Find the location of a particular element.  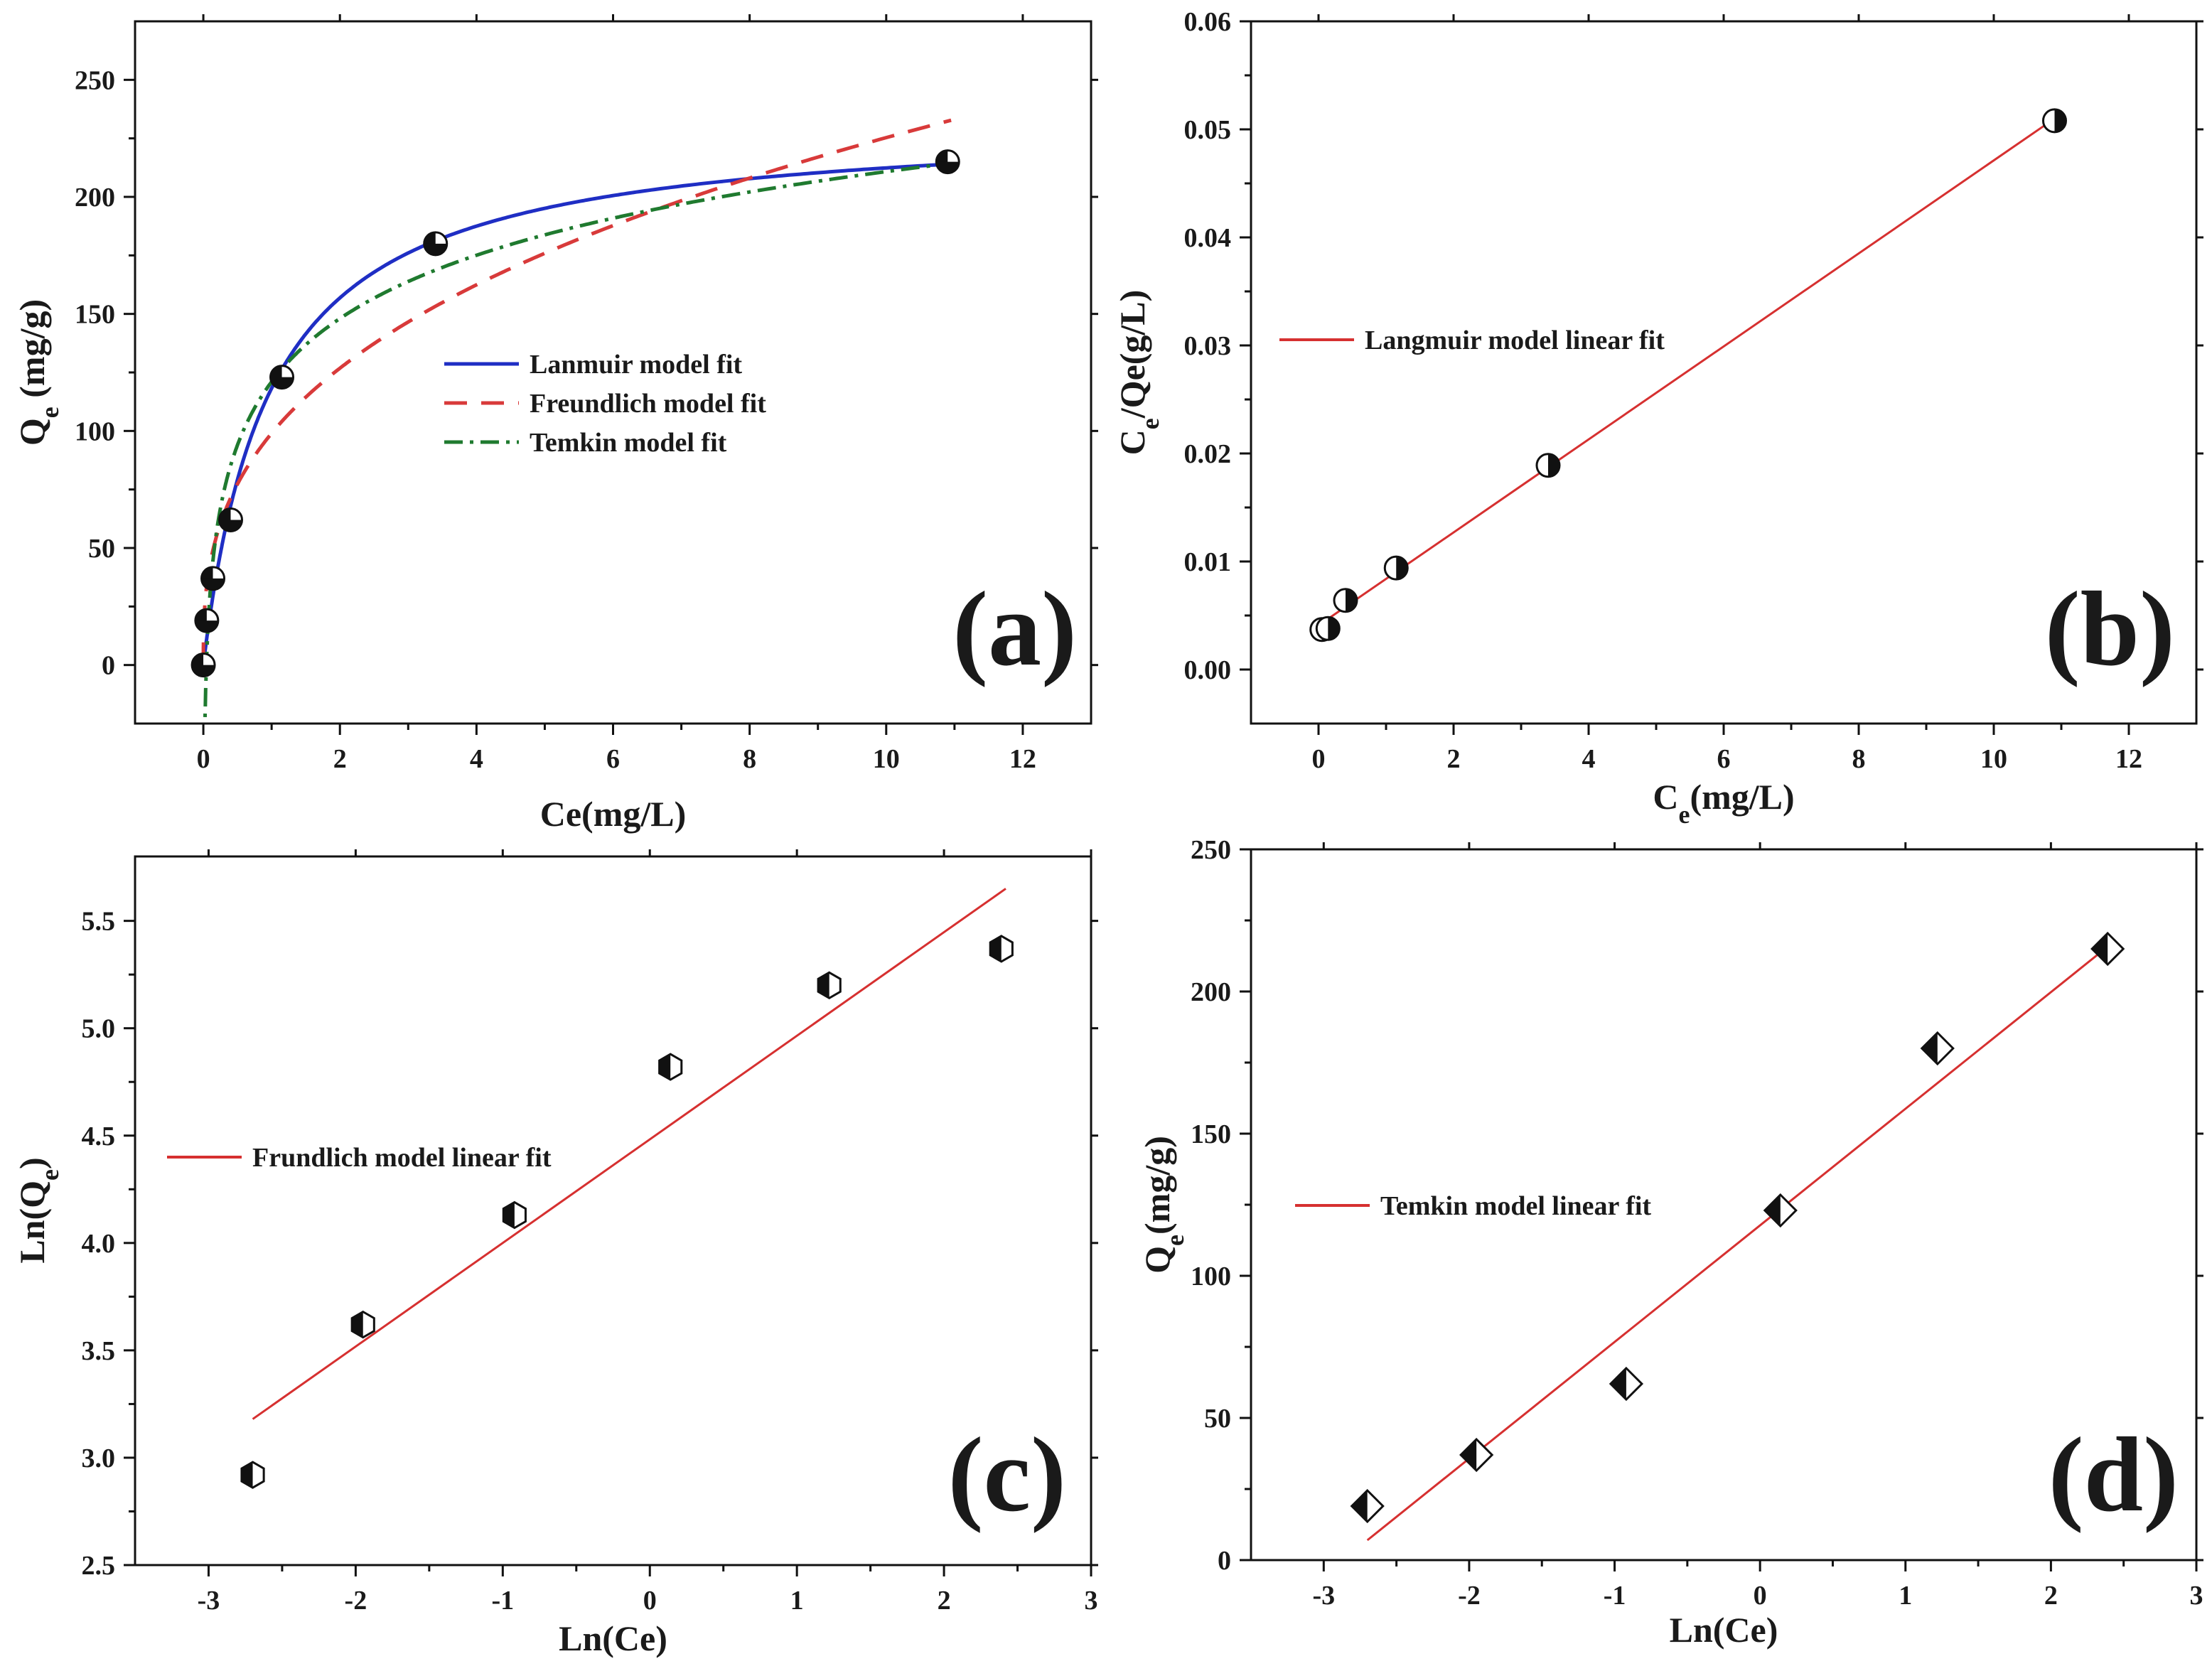

x-tick-label: 4 is located at coordinates (1589, 759).